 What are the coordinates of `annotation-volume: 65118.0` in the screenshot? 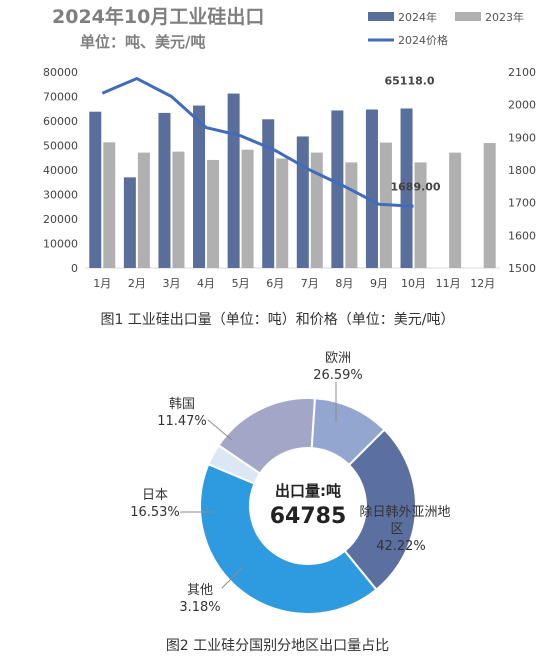 It's located at (409, 80).